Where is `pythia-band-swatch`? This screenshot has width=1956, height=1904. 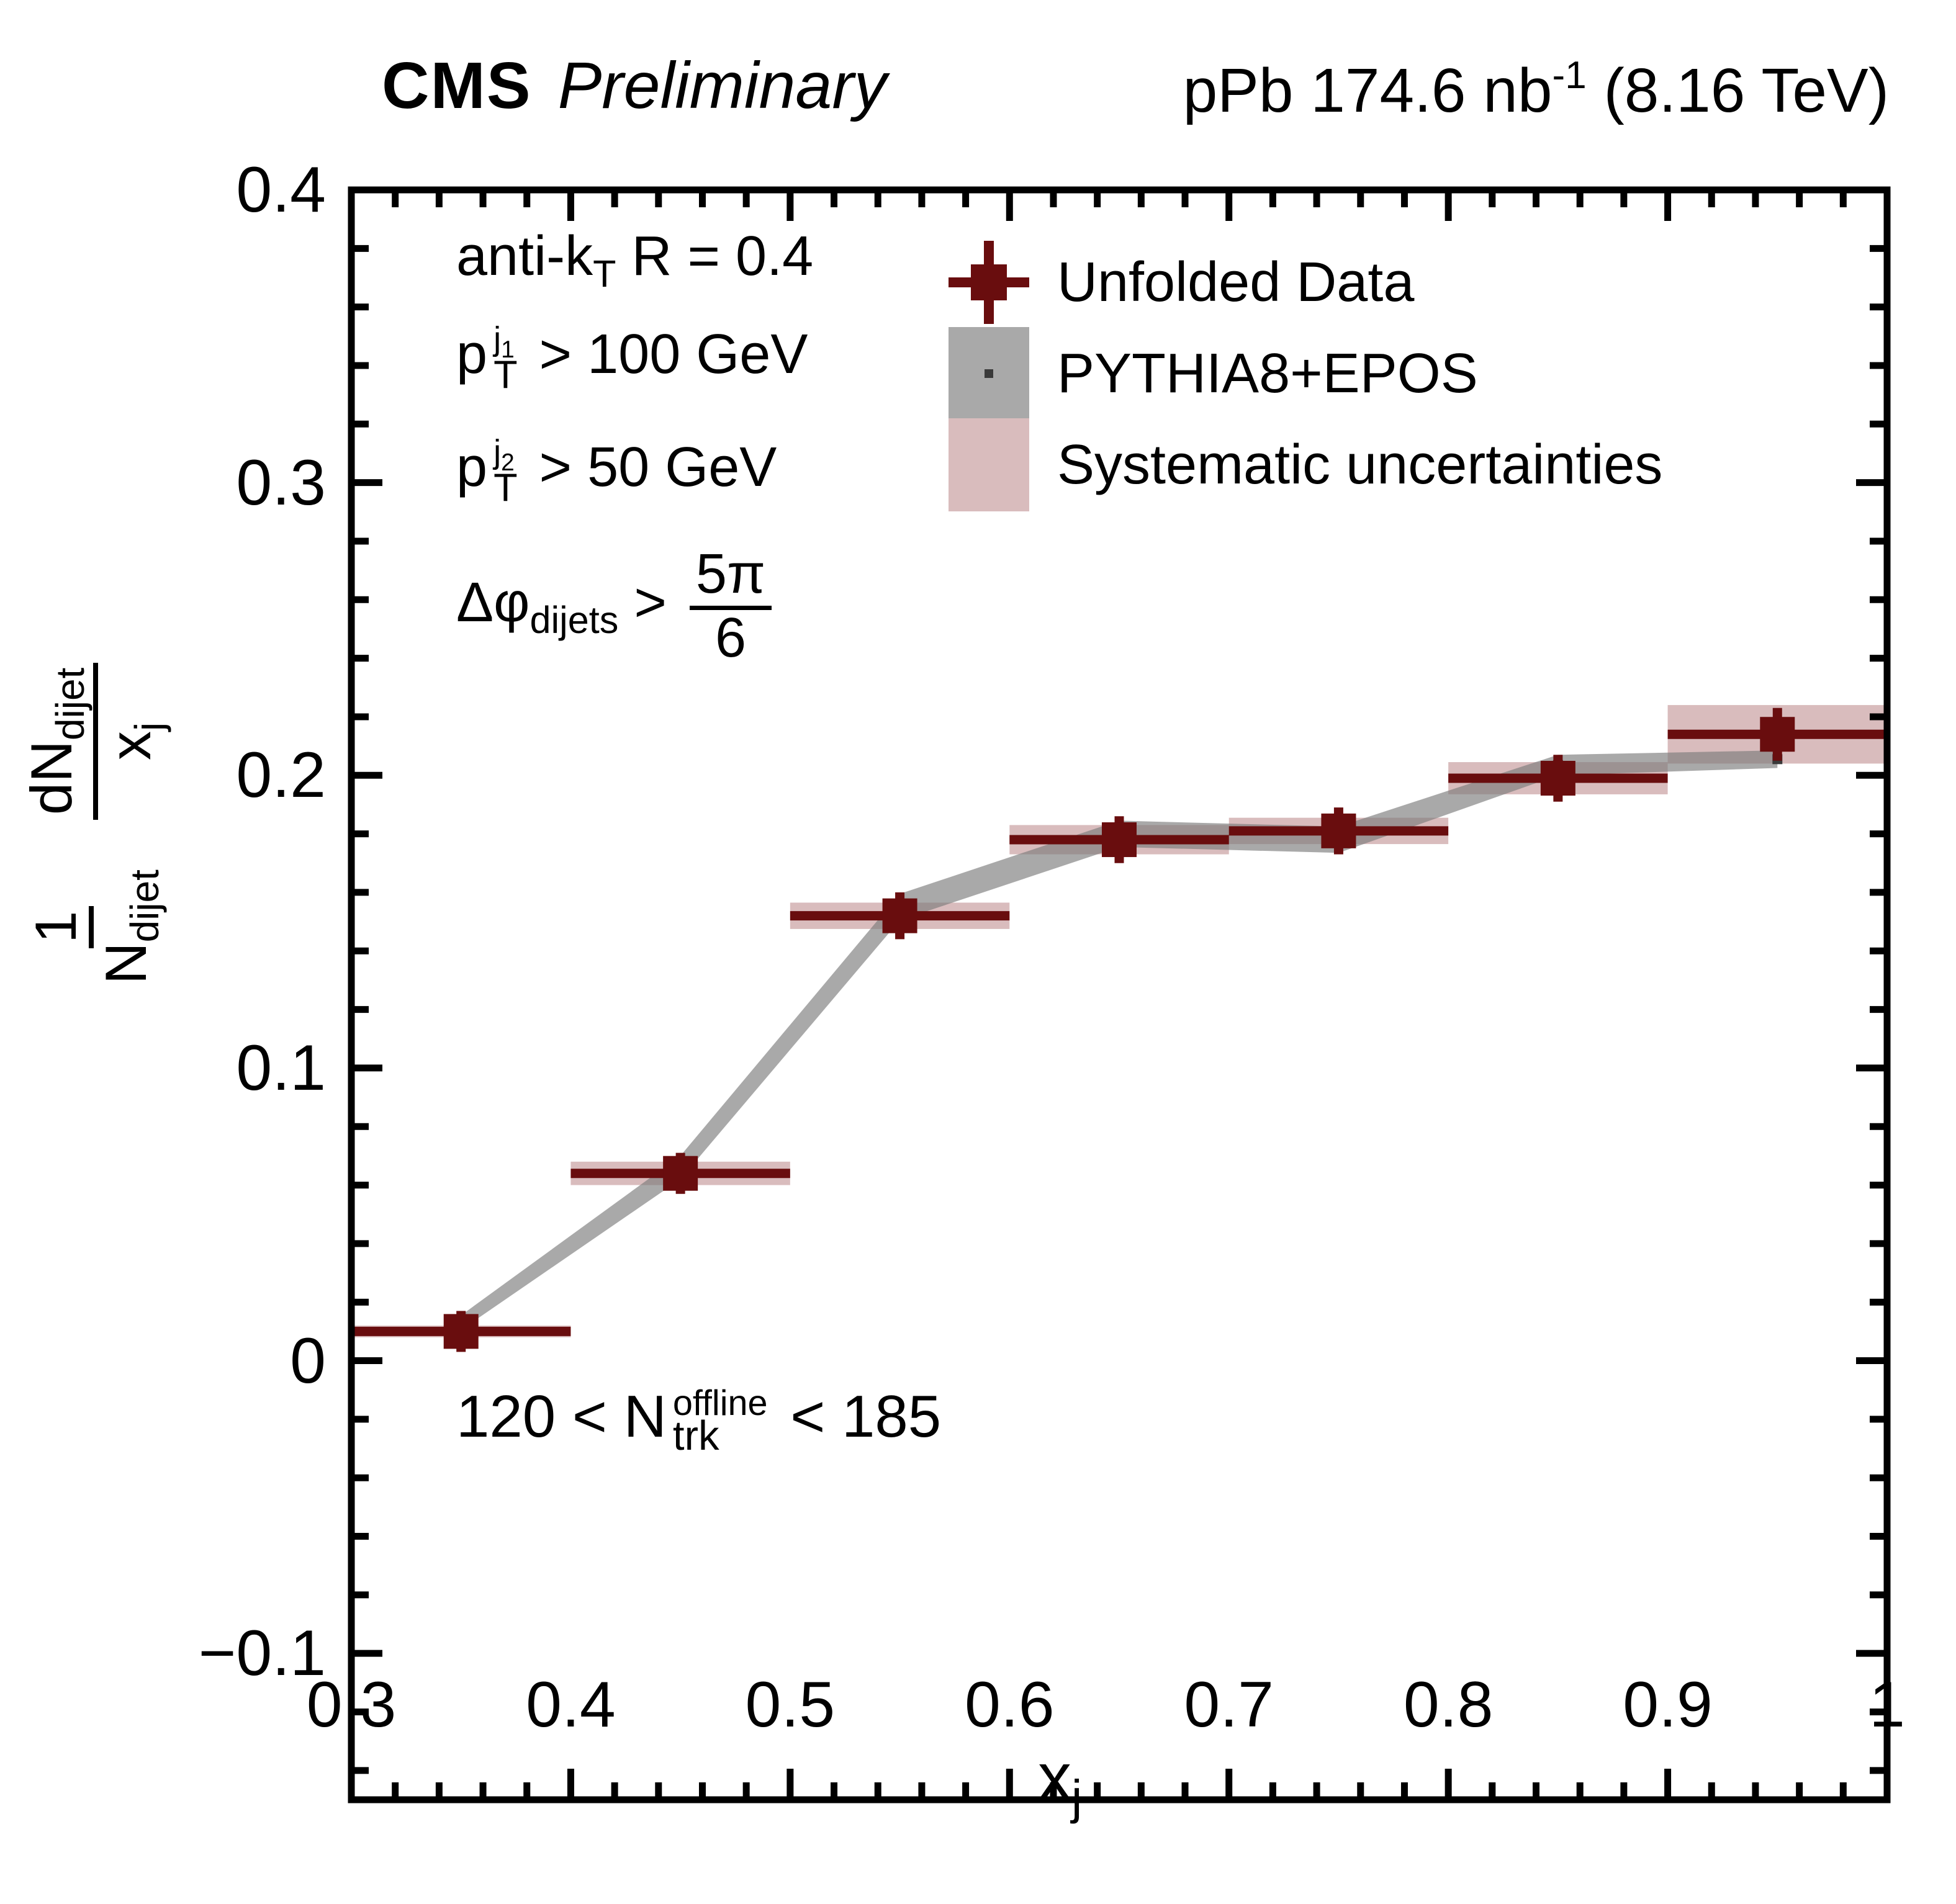
pythia-band-swatch is located at coordinates (989, 373).